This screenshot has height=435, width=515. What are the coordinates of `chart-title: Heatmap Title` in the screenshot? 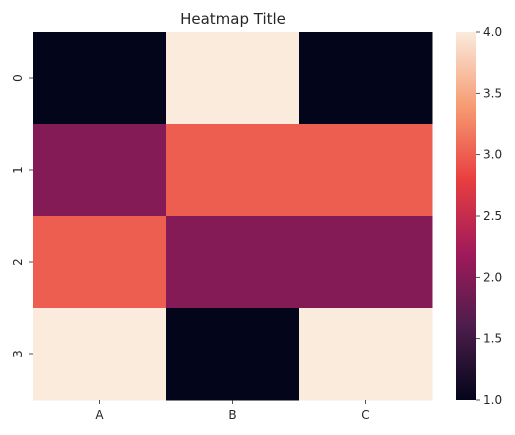 It's located at (233, 19).